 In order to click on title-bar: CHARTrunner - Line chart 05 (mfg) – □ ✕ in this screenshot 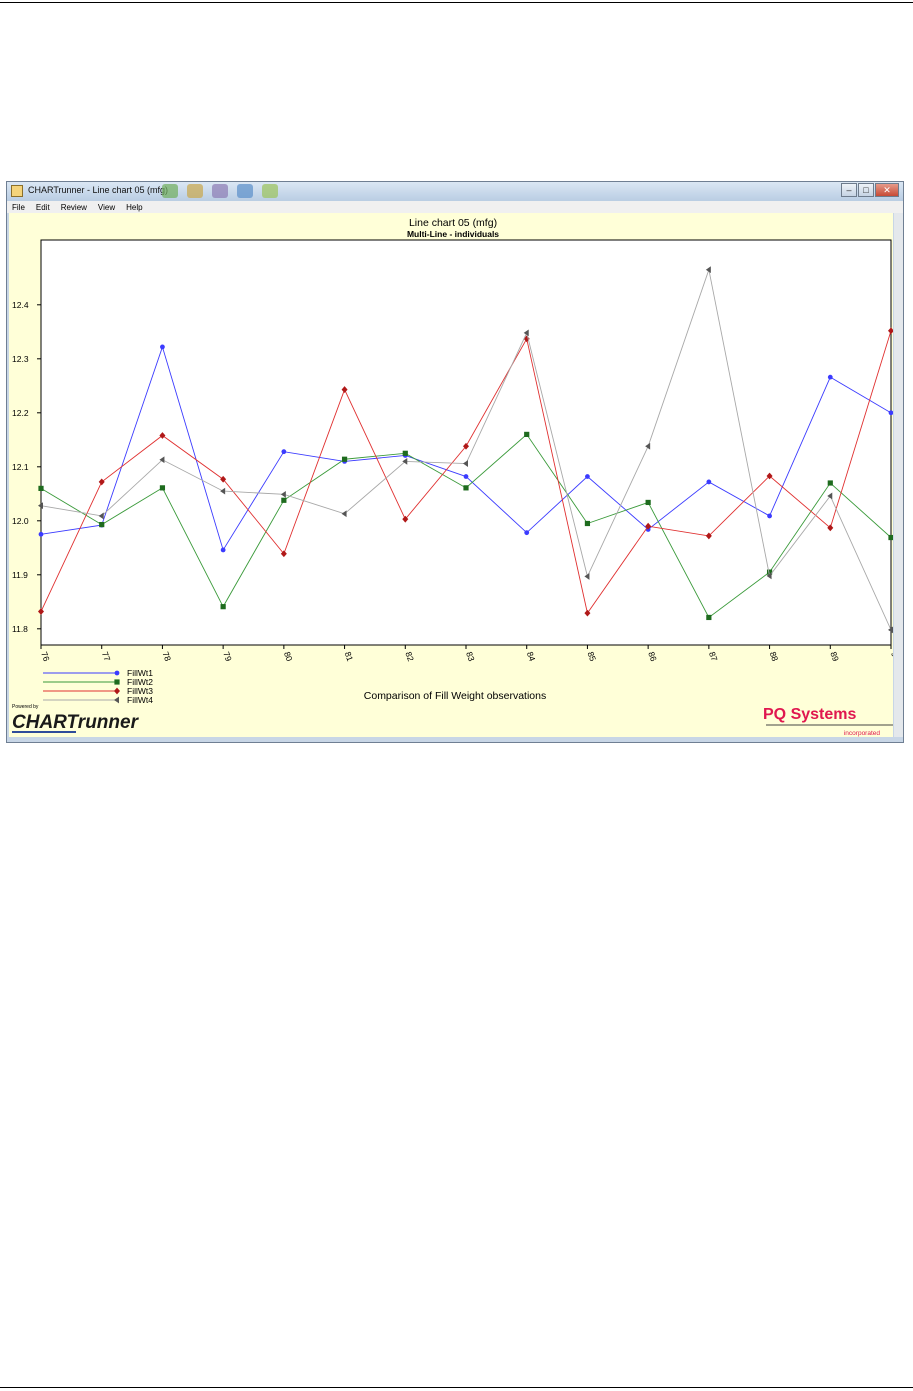, I will do `click(455, 191)`.